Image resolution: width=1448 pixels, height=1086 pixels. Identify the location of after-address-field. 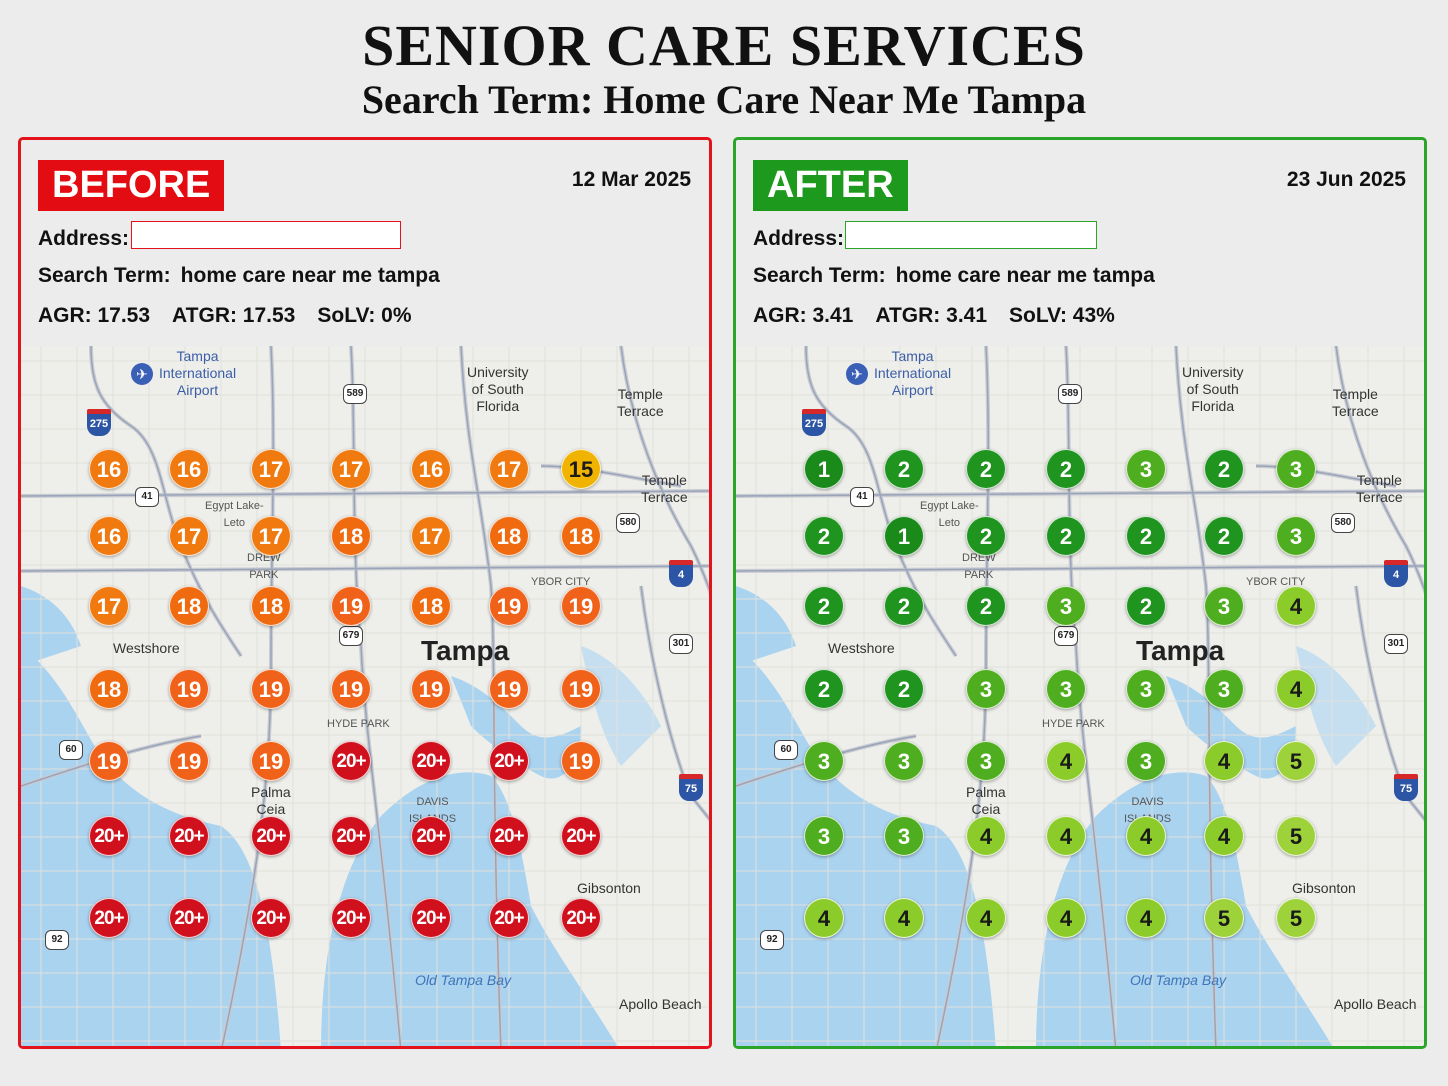
(971, 235).